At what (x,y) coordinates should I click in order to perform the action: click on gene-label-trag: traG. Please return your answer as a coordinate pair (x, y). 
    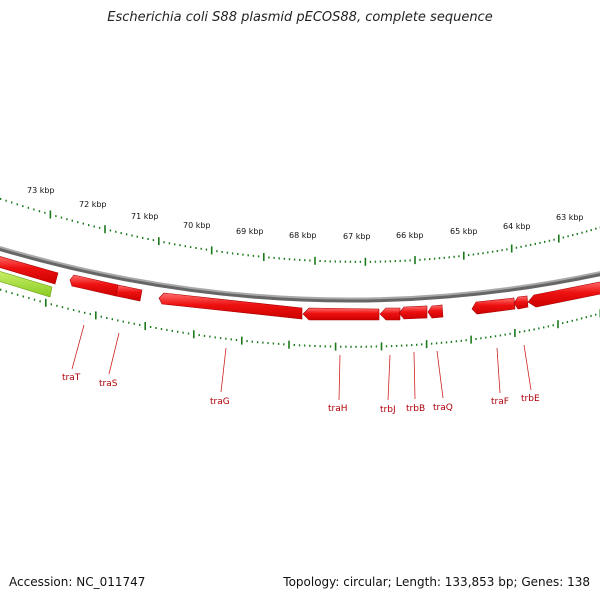
    Looking at the image, I should click on (220, 402).